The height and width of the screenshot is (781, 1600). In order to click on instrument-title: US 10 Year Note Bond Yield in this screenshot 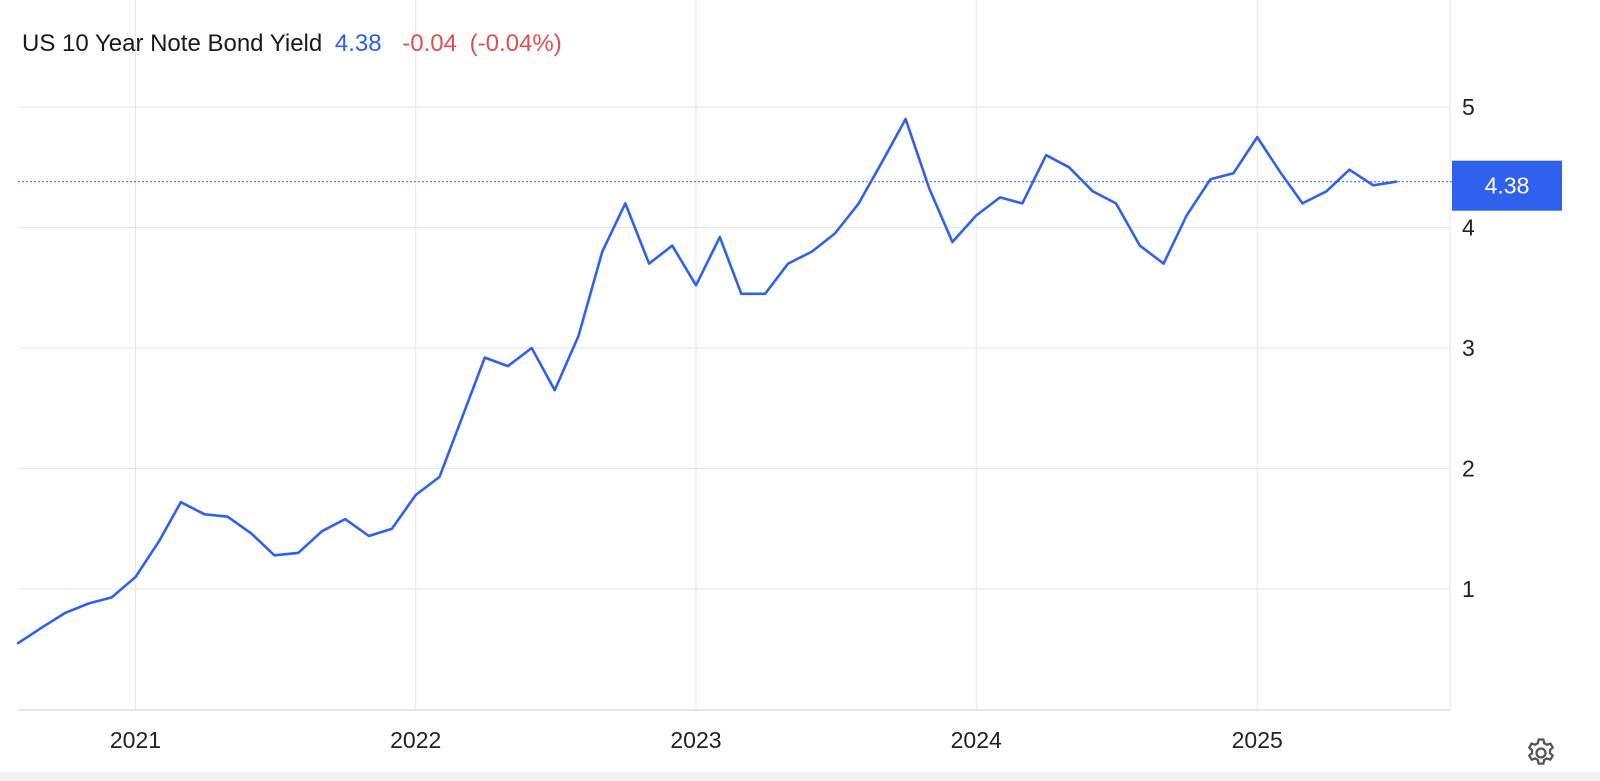, I will do `click(172, 43)`.